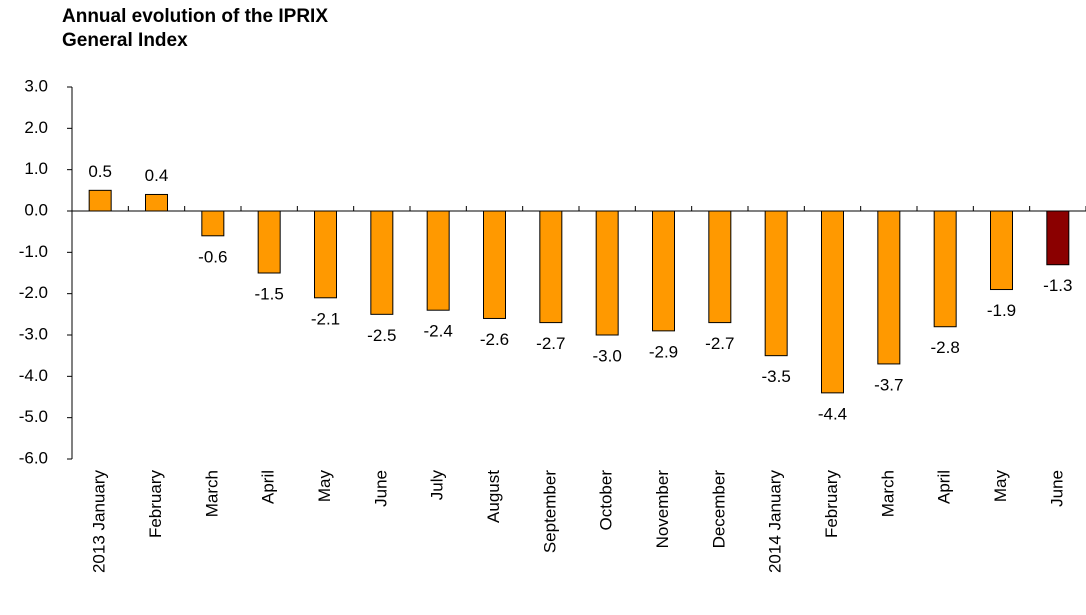 Image resolution: width=1086 pixels, height=615 pixels. What do you see at coordinates (776, 376) in the screenshot?
I see `data-label: -3.5` at bounding box center [776, 376].